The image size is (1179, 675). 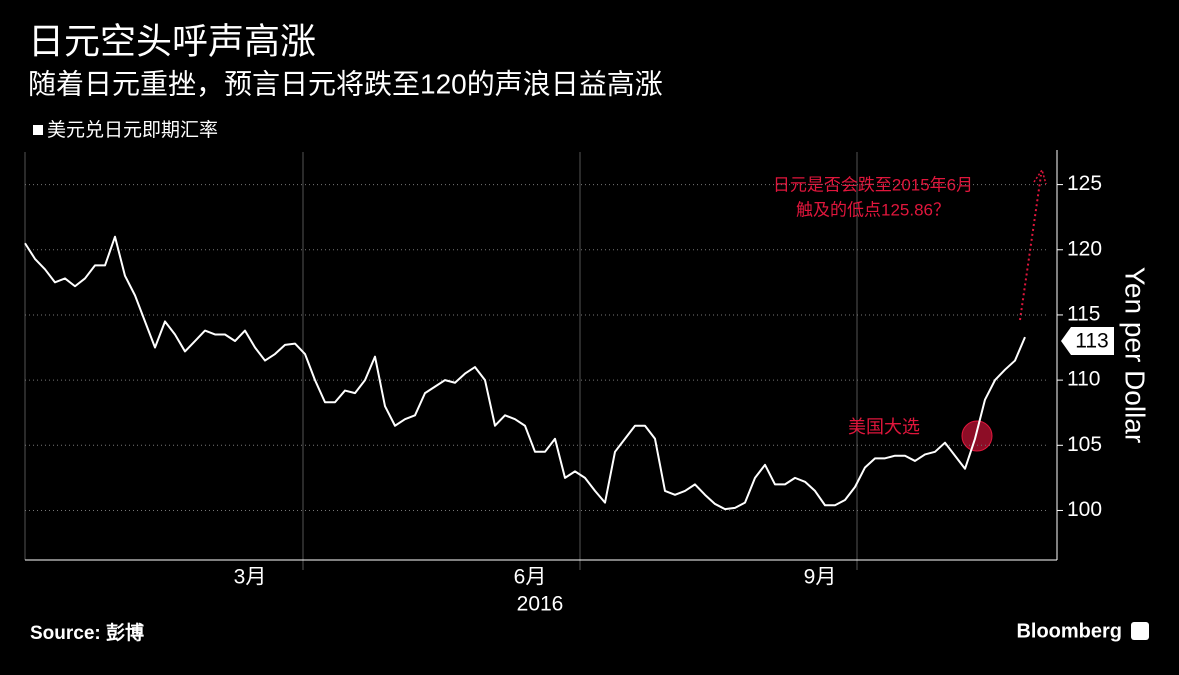 What do you see at coordinates (1084, 183) in the screenshot?
I see `y-tick-label: 125` at bounding box center [1084, 183].